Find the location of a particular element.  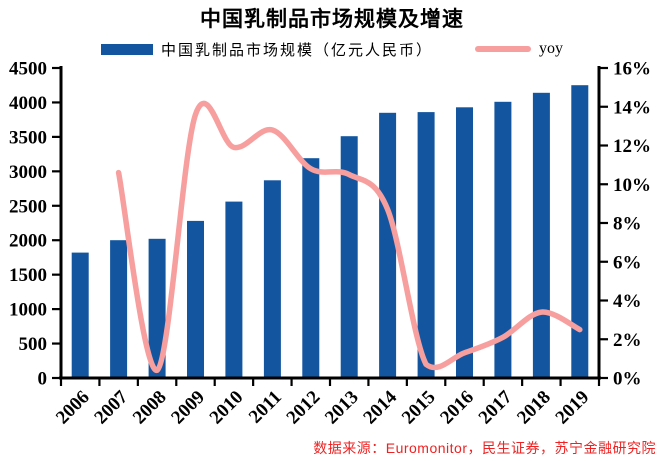

x-axis-label: 2016 is located at coordinates (457, 408).